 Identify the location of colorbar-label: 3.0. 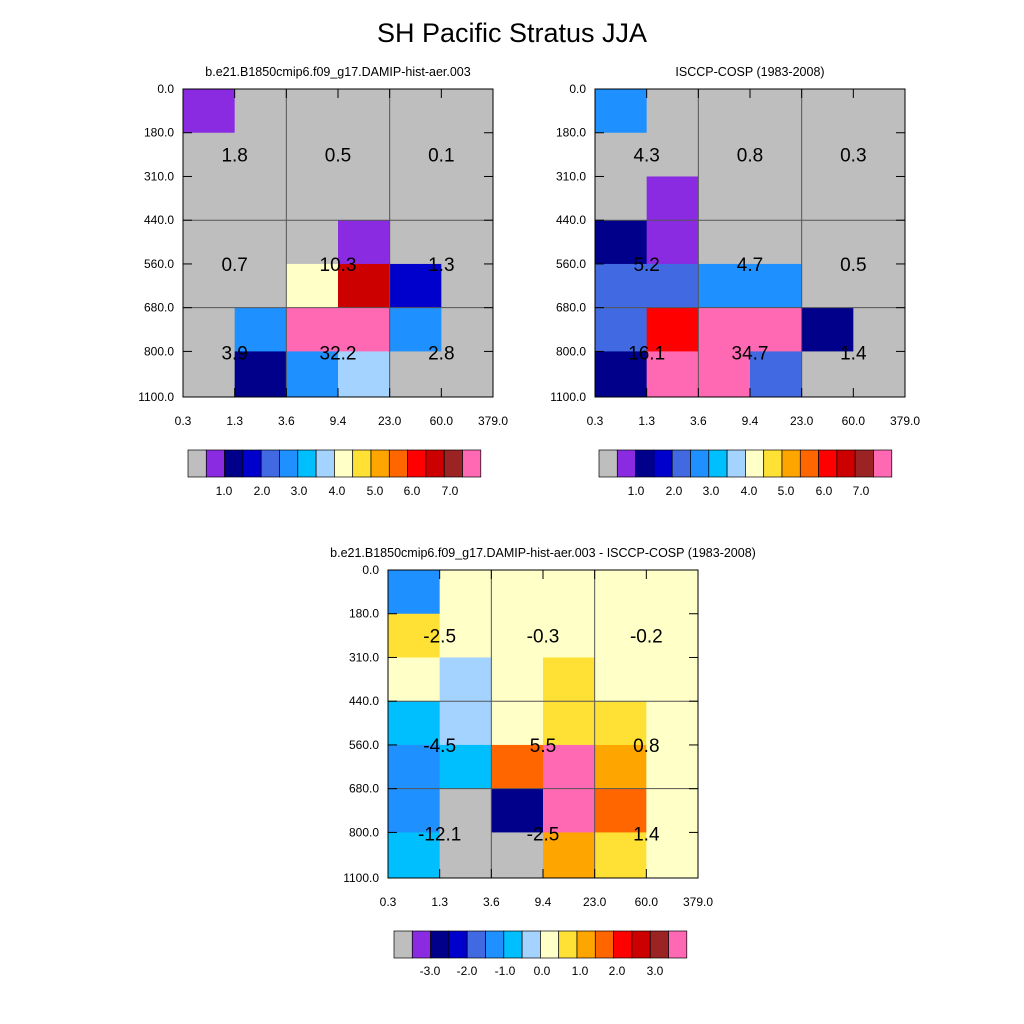
(655, 971).